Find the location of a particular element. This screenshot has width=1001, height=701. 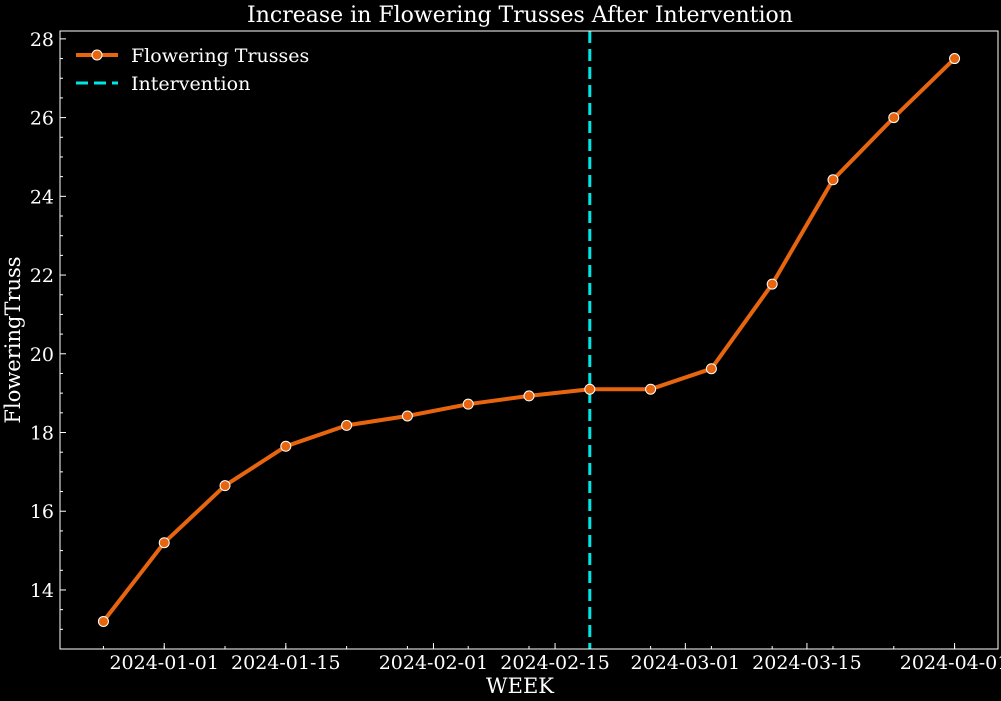

legend-label-flowering-trusses: Flowering Trusses is located at coordinates (220, 56).